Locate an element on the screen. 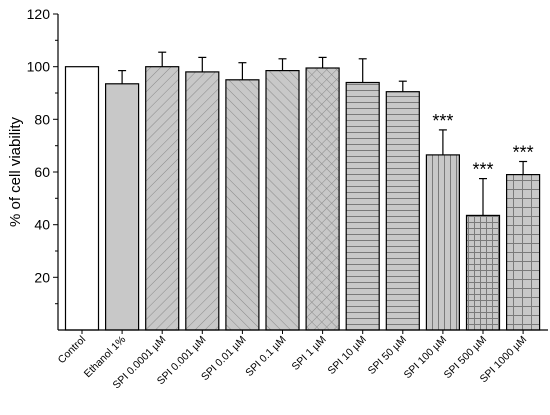 Image resolution: width=550 pixels, height=415 pixels. y-tick-label-4: 100 is located at coordinates (39, 67).